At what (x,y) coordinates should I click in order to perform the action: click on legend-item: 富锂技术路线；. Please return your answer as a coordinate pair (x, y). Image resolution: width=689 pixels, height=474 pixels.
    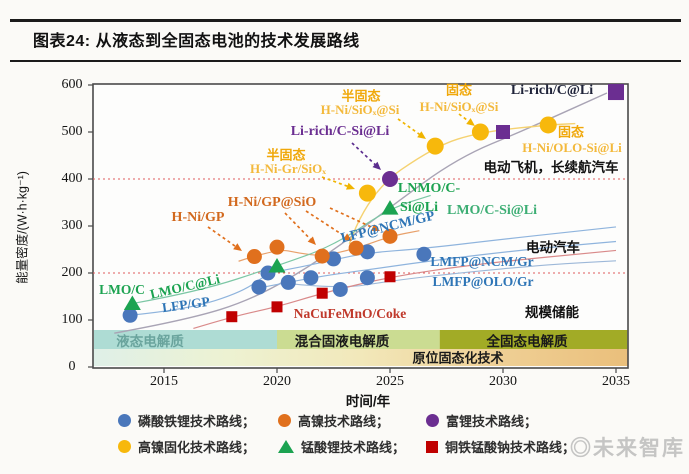
    Looking at the image, I should click on (500, 420).